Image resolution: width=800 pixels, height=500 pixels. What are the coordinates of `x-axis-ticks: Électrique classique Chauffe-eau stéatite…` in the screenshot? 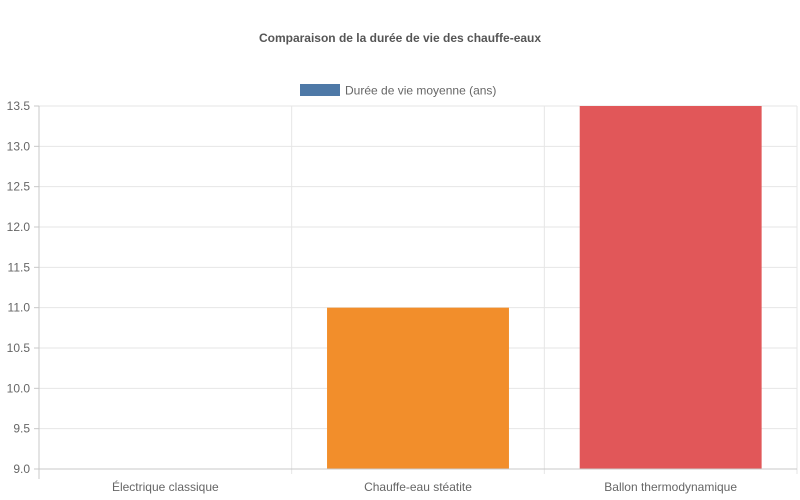 It's located at (424, 486).